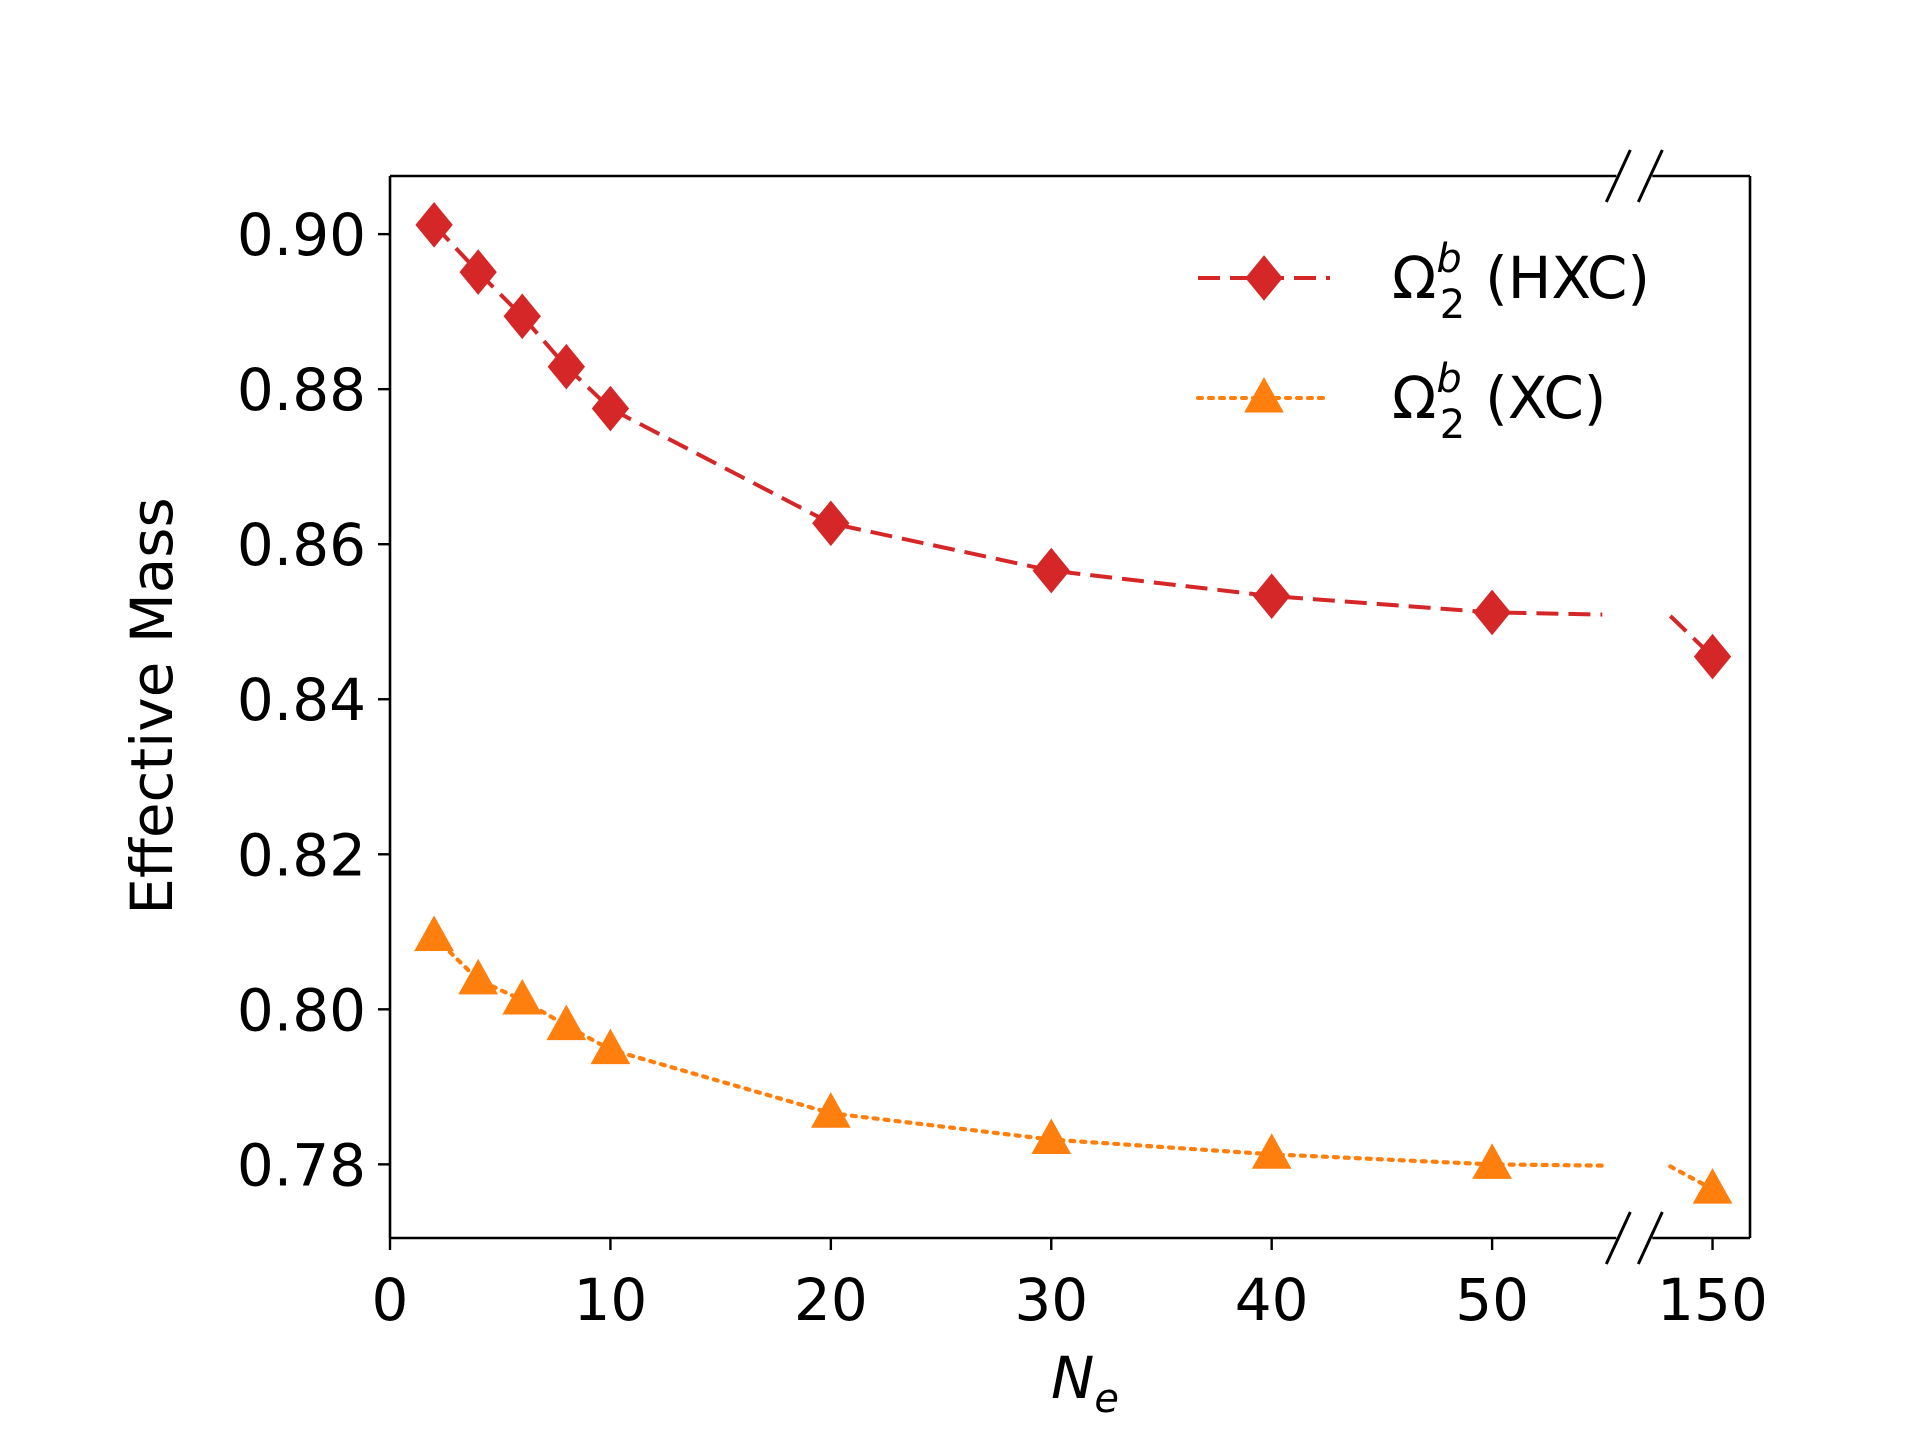 This screenshot has width=1920, height=1440. Describe the element at coordinates (1567, 278) in the screenshot. I see `legend-name: (HXC)` at that location.